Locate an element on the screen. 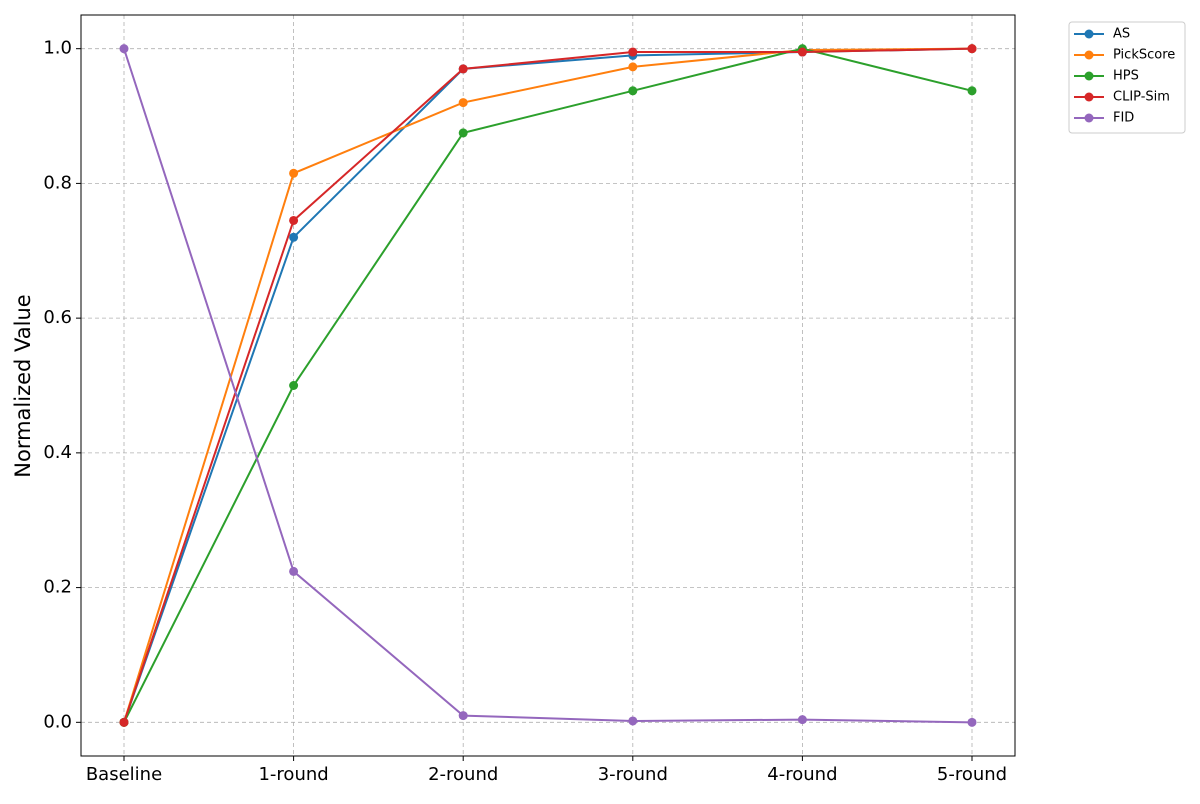 The width and height of the screenshot is (1200, 804). x-tick-label: 3-round is located at coordinates (633, 774).